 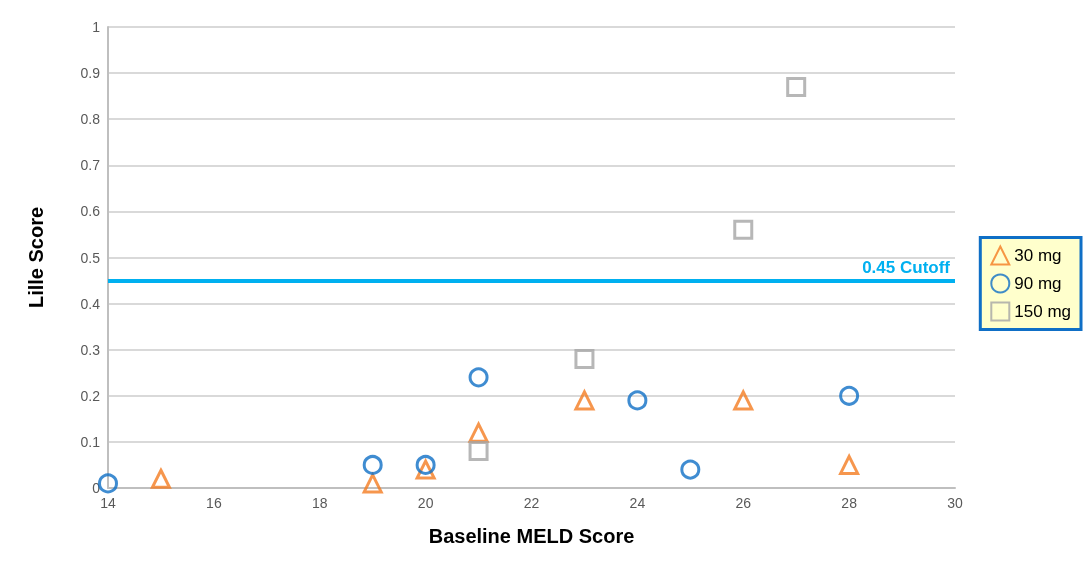 What do you see at coordinates (90, 211) in the screenshot?
I see `y-tick-label: 0.6` at bounding box center [90, 211].